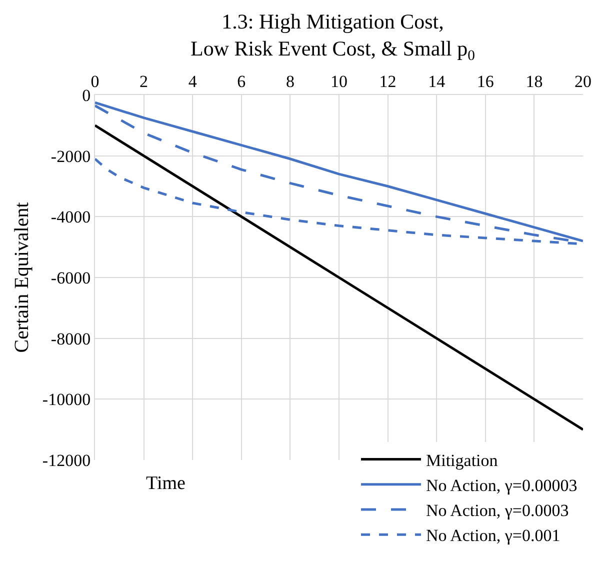 The width and height of the screenshot is (605, 567). Describe the element at coordinates (502, 486) in the screenshot. I see `legend-label: No Action, γ=0.00003` at that location.